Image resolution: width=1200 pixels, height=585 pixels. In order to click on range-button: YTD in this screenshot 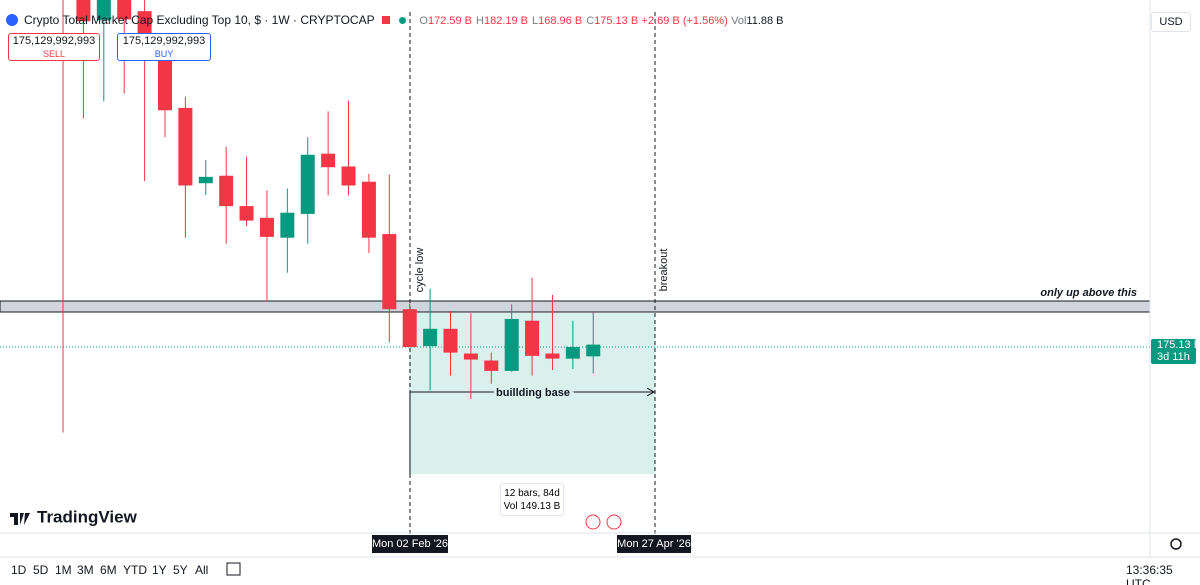, I will do `click(135, 570)`.